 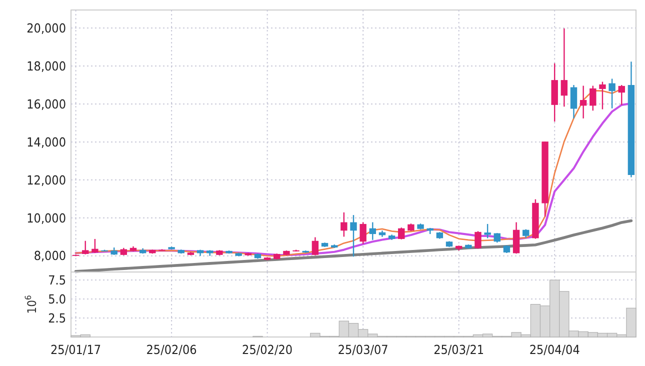 I want to click on x-tick-label: 25/02/20, so click(x=267, y=349).